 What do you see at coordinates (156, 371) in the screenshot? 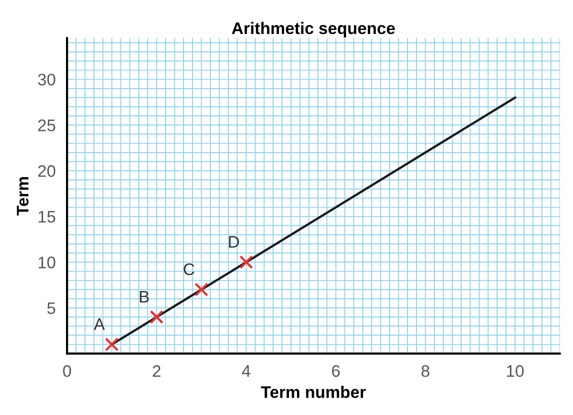
I see `x-tick-label: 2` at bounding box center [156, 371].